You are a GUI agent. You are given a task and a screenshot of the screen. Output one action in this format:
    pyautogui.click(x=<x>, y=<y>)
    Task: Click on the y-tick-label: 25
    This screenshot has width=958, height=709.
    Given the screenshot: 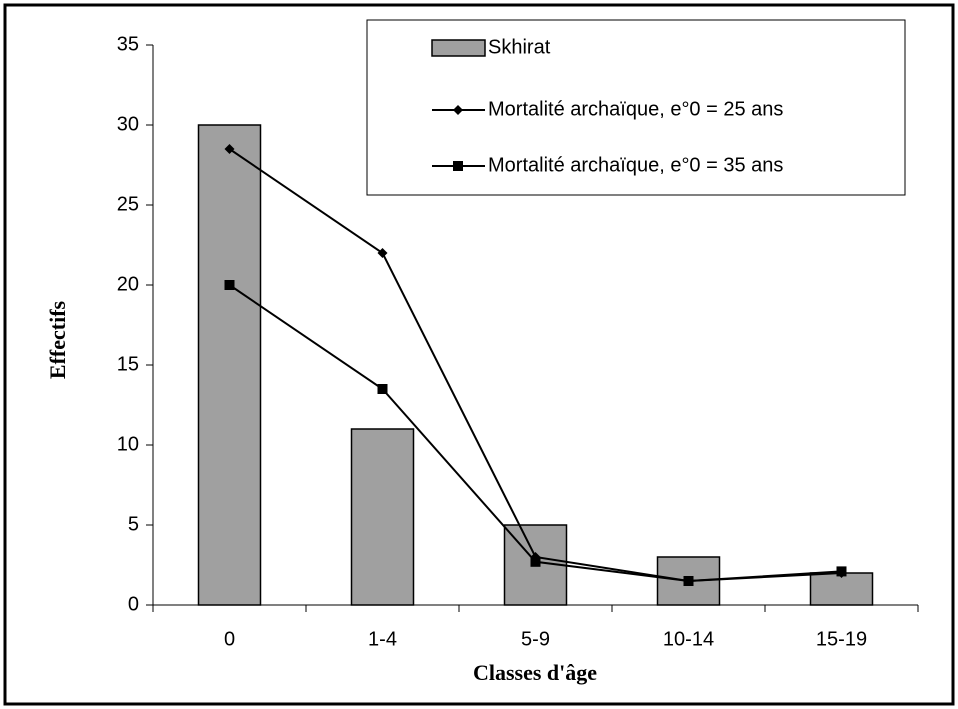 What is the action you would take?
    pyautogui.click(x=128, y=204)
    